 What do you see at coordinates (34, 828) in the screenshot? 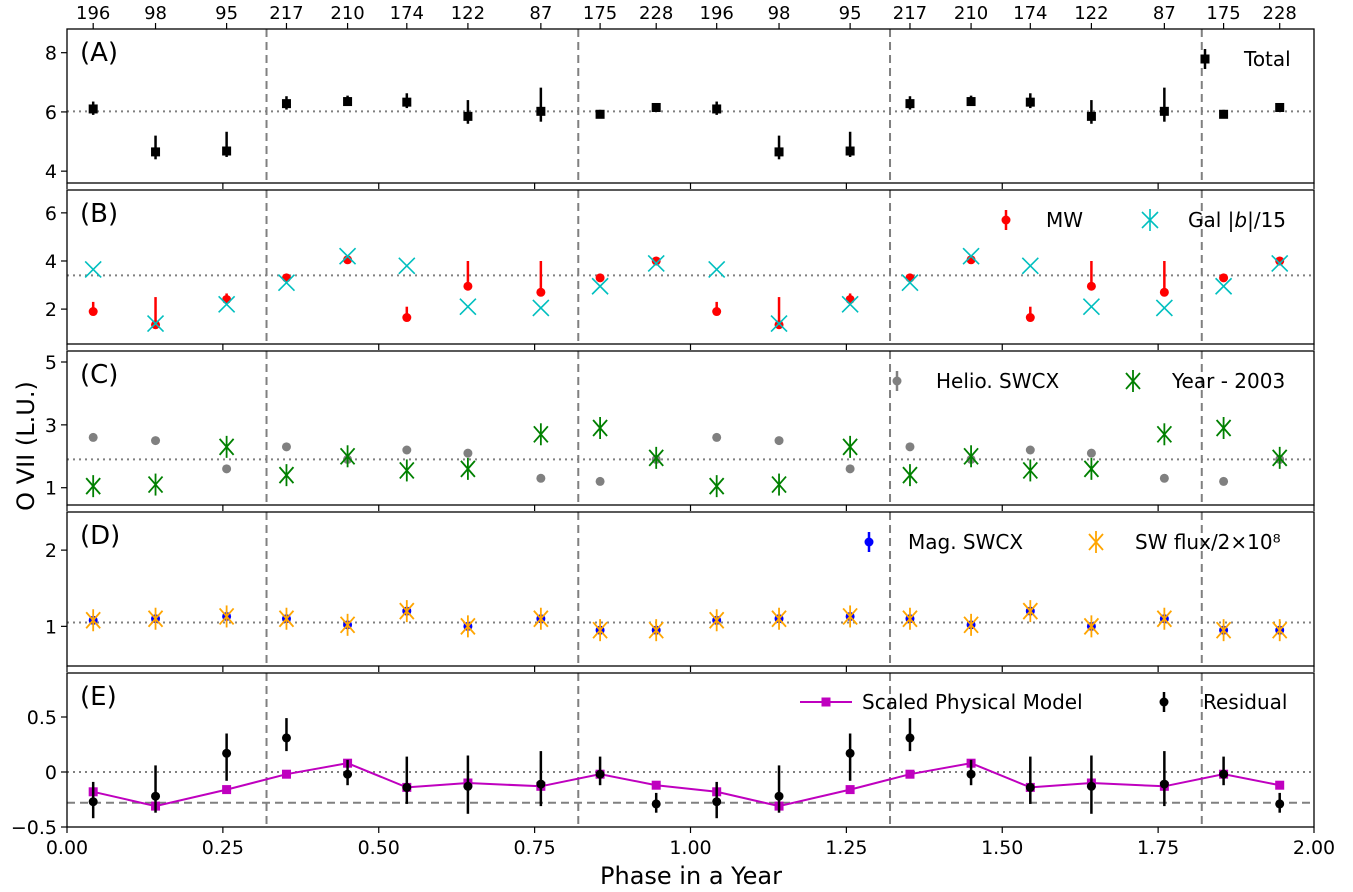
I see `panel-e-ytick-label: −0.5` at bounding box center [34, 828].